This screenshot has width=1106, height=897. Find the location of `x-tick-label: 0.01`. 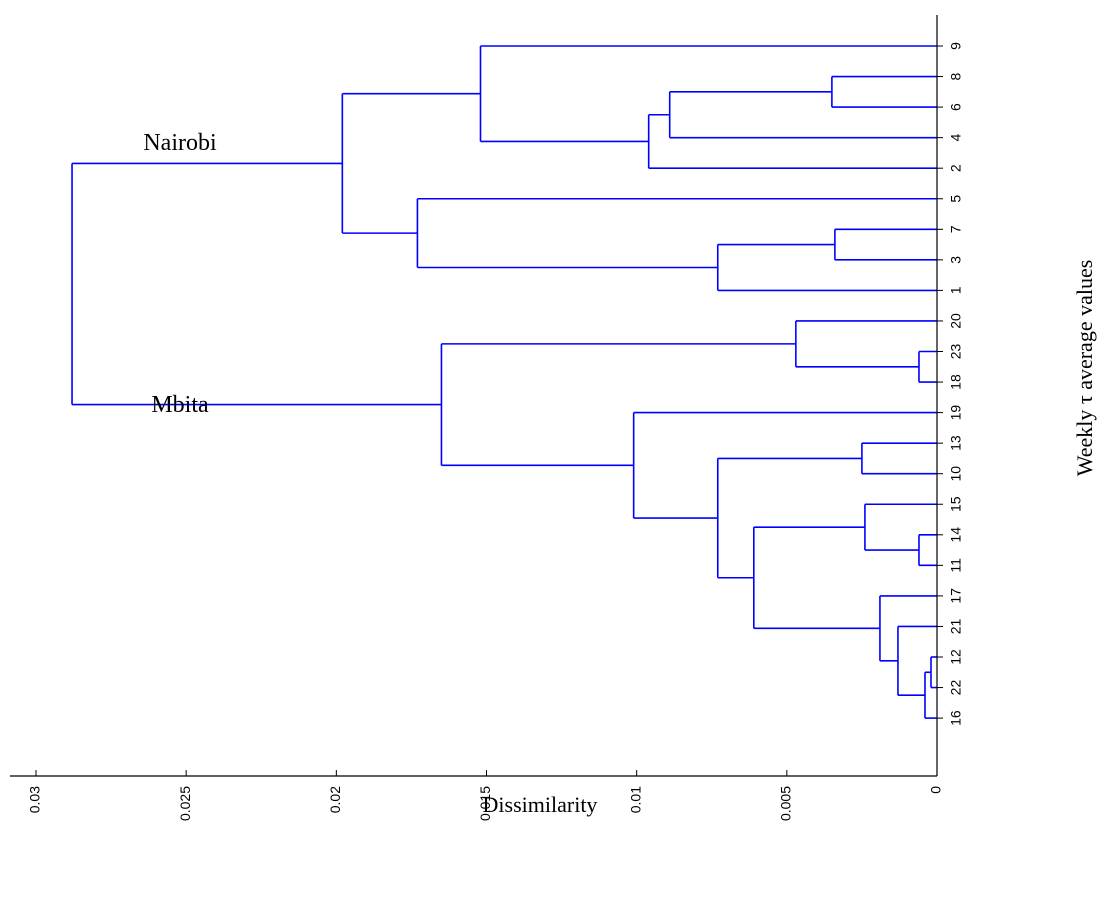

x-tick-label: 0.01 is located at coordinates (635, 799).